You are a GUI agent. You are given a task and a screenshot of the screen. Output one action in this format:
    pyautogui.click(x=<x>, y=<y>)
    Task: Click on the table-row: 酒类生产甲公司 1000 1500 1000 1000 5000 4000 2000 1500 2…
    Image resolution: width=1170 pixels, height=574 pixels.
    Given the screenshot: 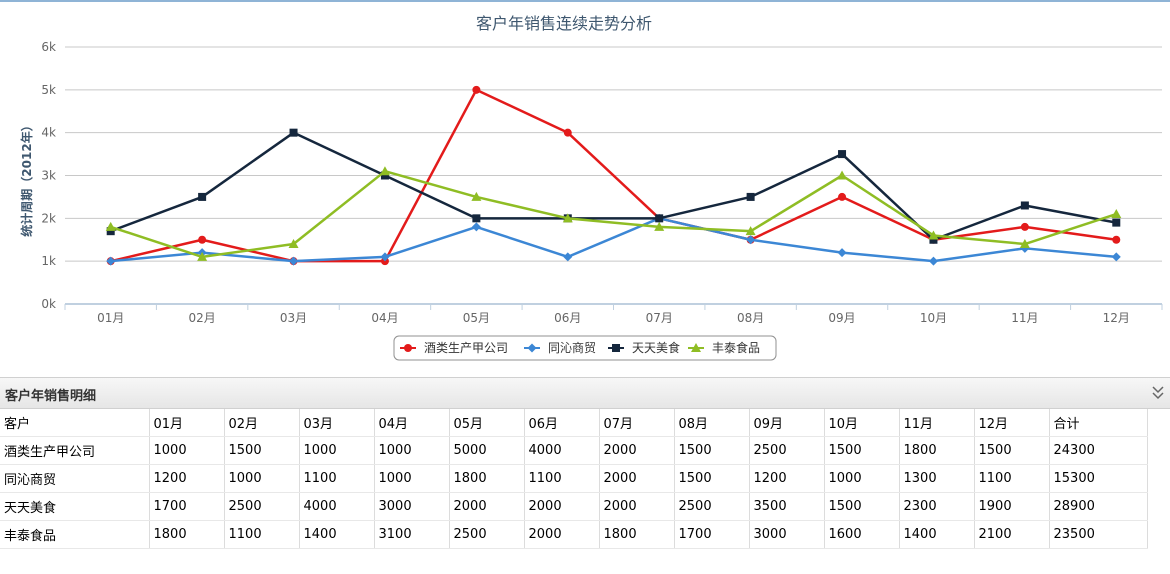 What is the action you would take?
    pyautogui.click(x=574, y=450)
    